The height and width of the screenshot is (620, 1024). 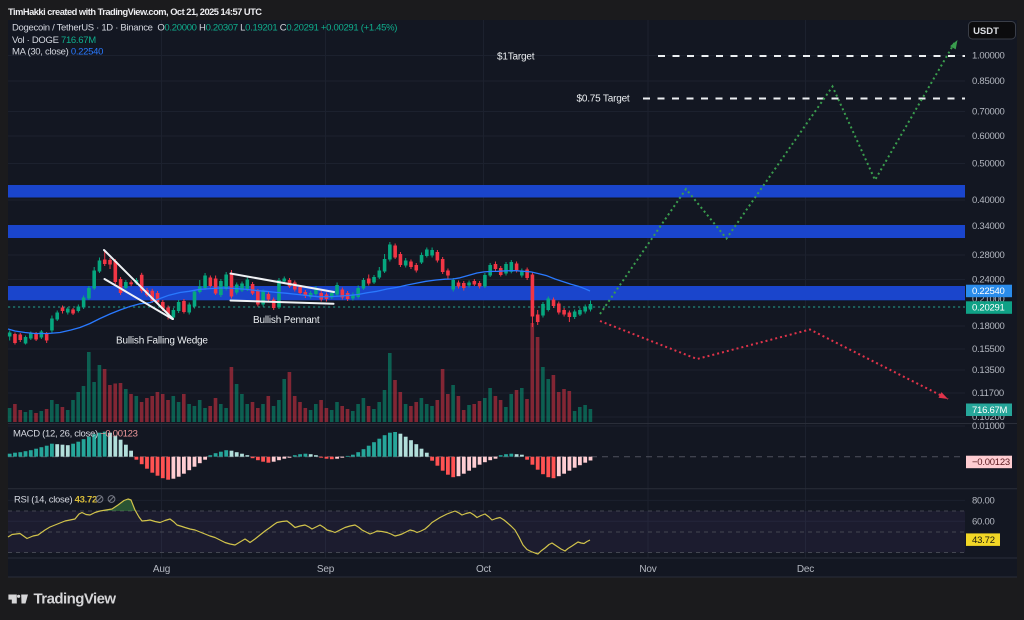 What do you see at coordinates (988, 112) in the screenshot?
I see `svg-text: 0.70000` at bounding box center [988, 112].